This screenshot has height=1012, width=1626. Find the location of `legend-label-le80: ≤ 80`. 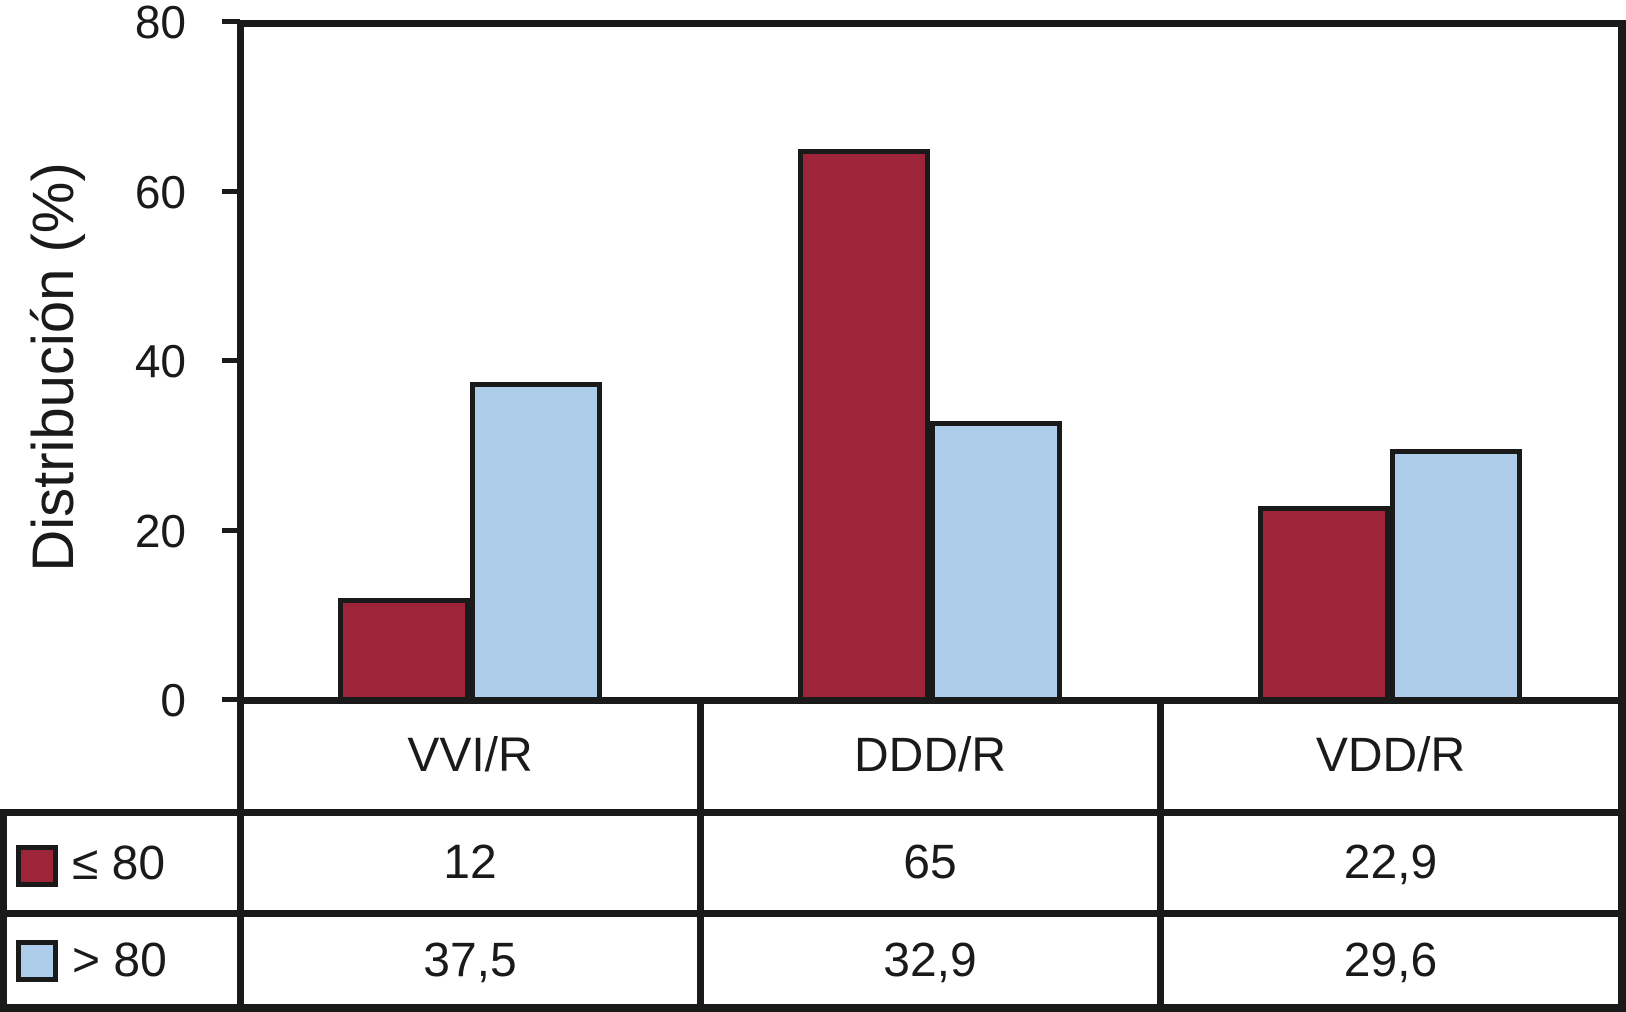

legend-label-le80: ≤ 80 is located at coordinates (119, 863).